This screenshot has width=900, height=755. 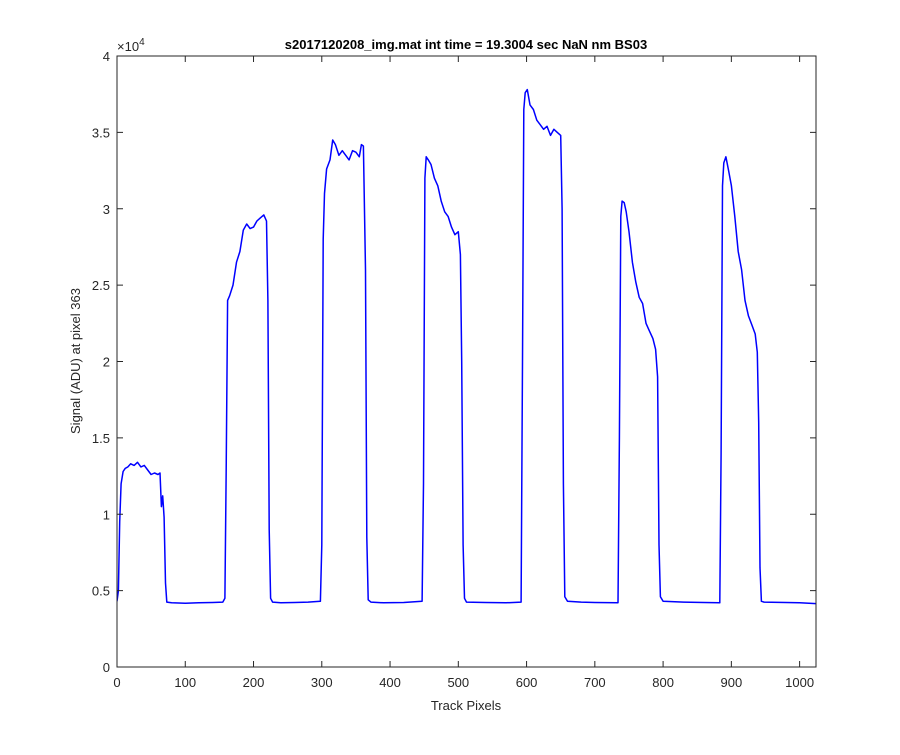 What do you see at coordinates (101, 285) in the screenshot?
I see `y-tick-label: 2.5` at bounding box center [101, 285].